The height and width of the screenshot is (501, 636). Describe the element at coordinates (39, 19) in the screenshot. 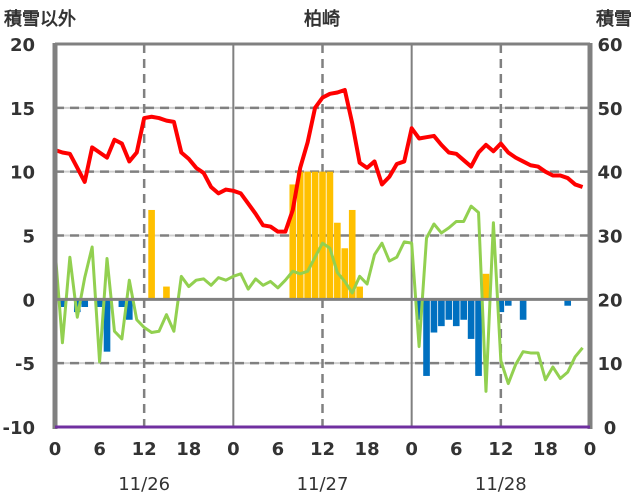

I see `left-axis-title: 積雪以外` at that location.